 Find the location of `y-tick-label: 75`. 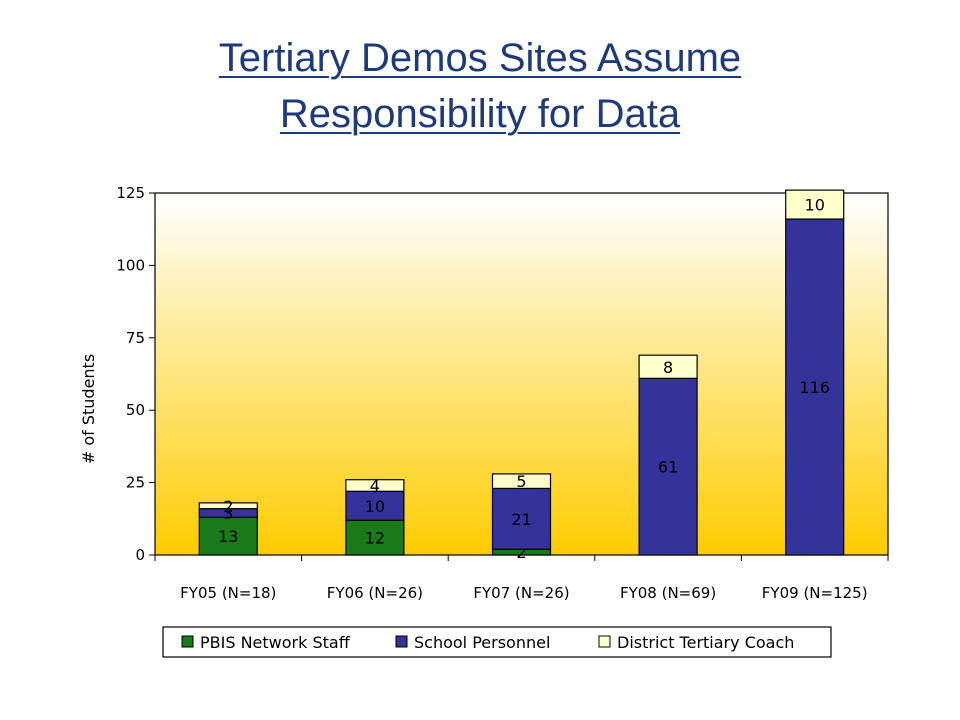

y-tick-label: 75 is located at coordinates (135, 338).